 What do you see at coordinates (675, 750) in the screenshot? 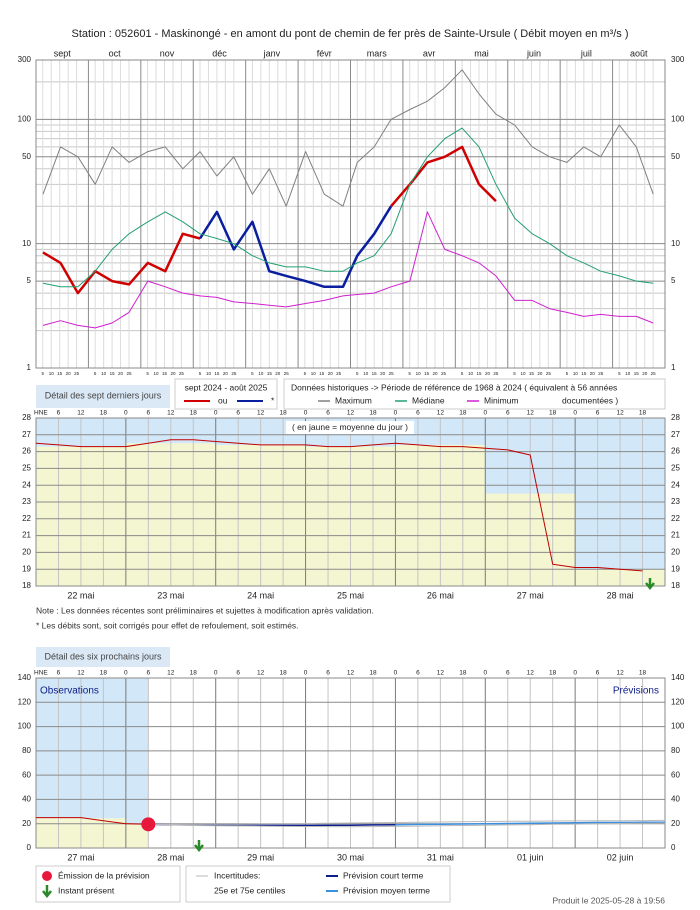
I see `y-tick-label-right: 80` at bounding box center [675, 750].